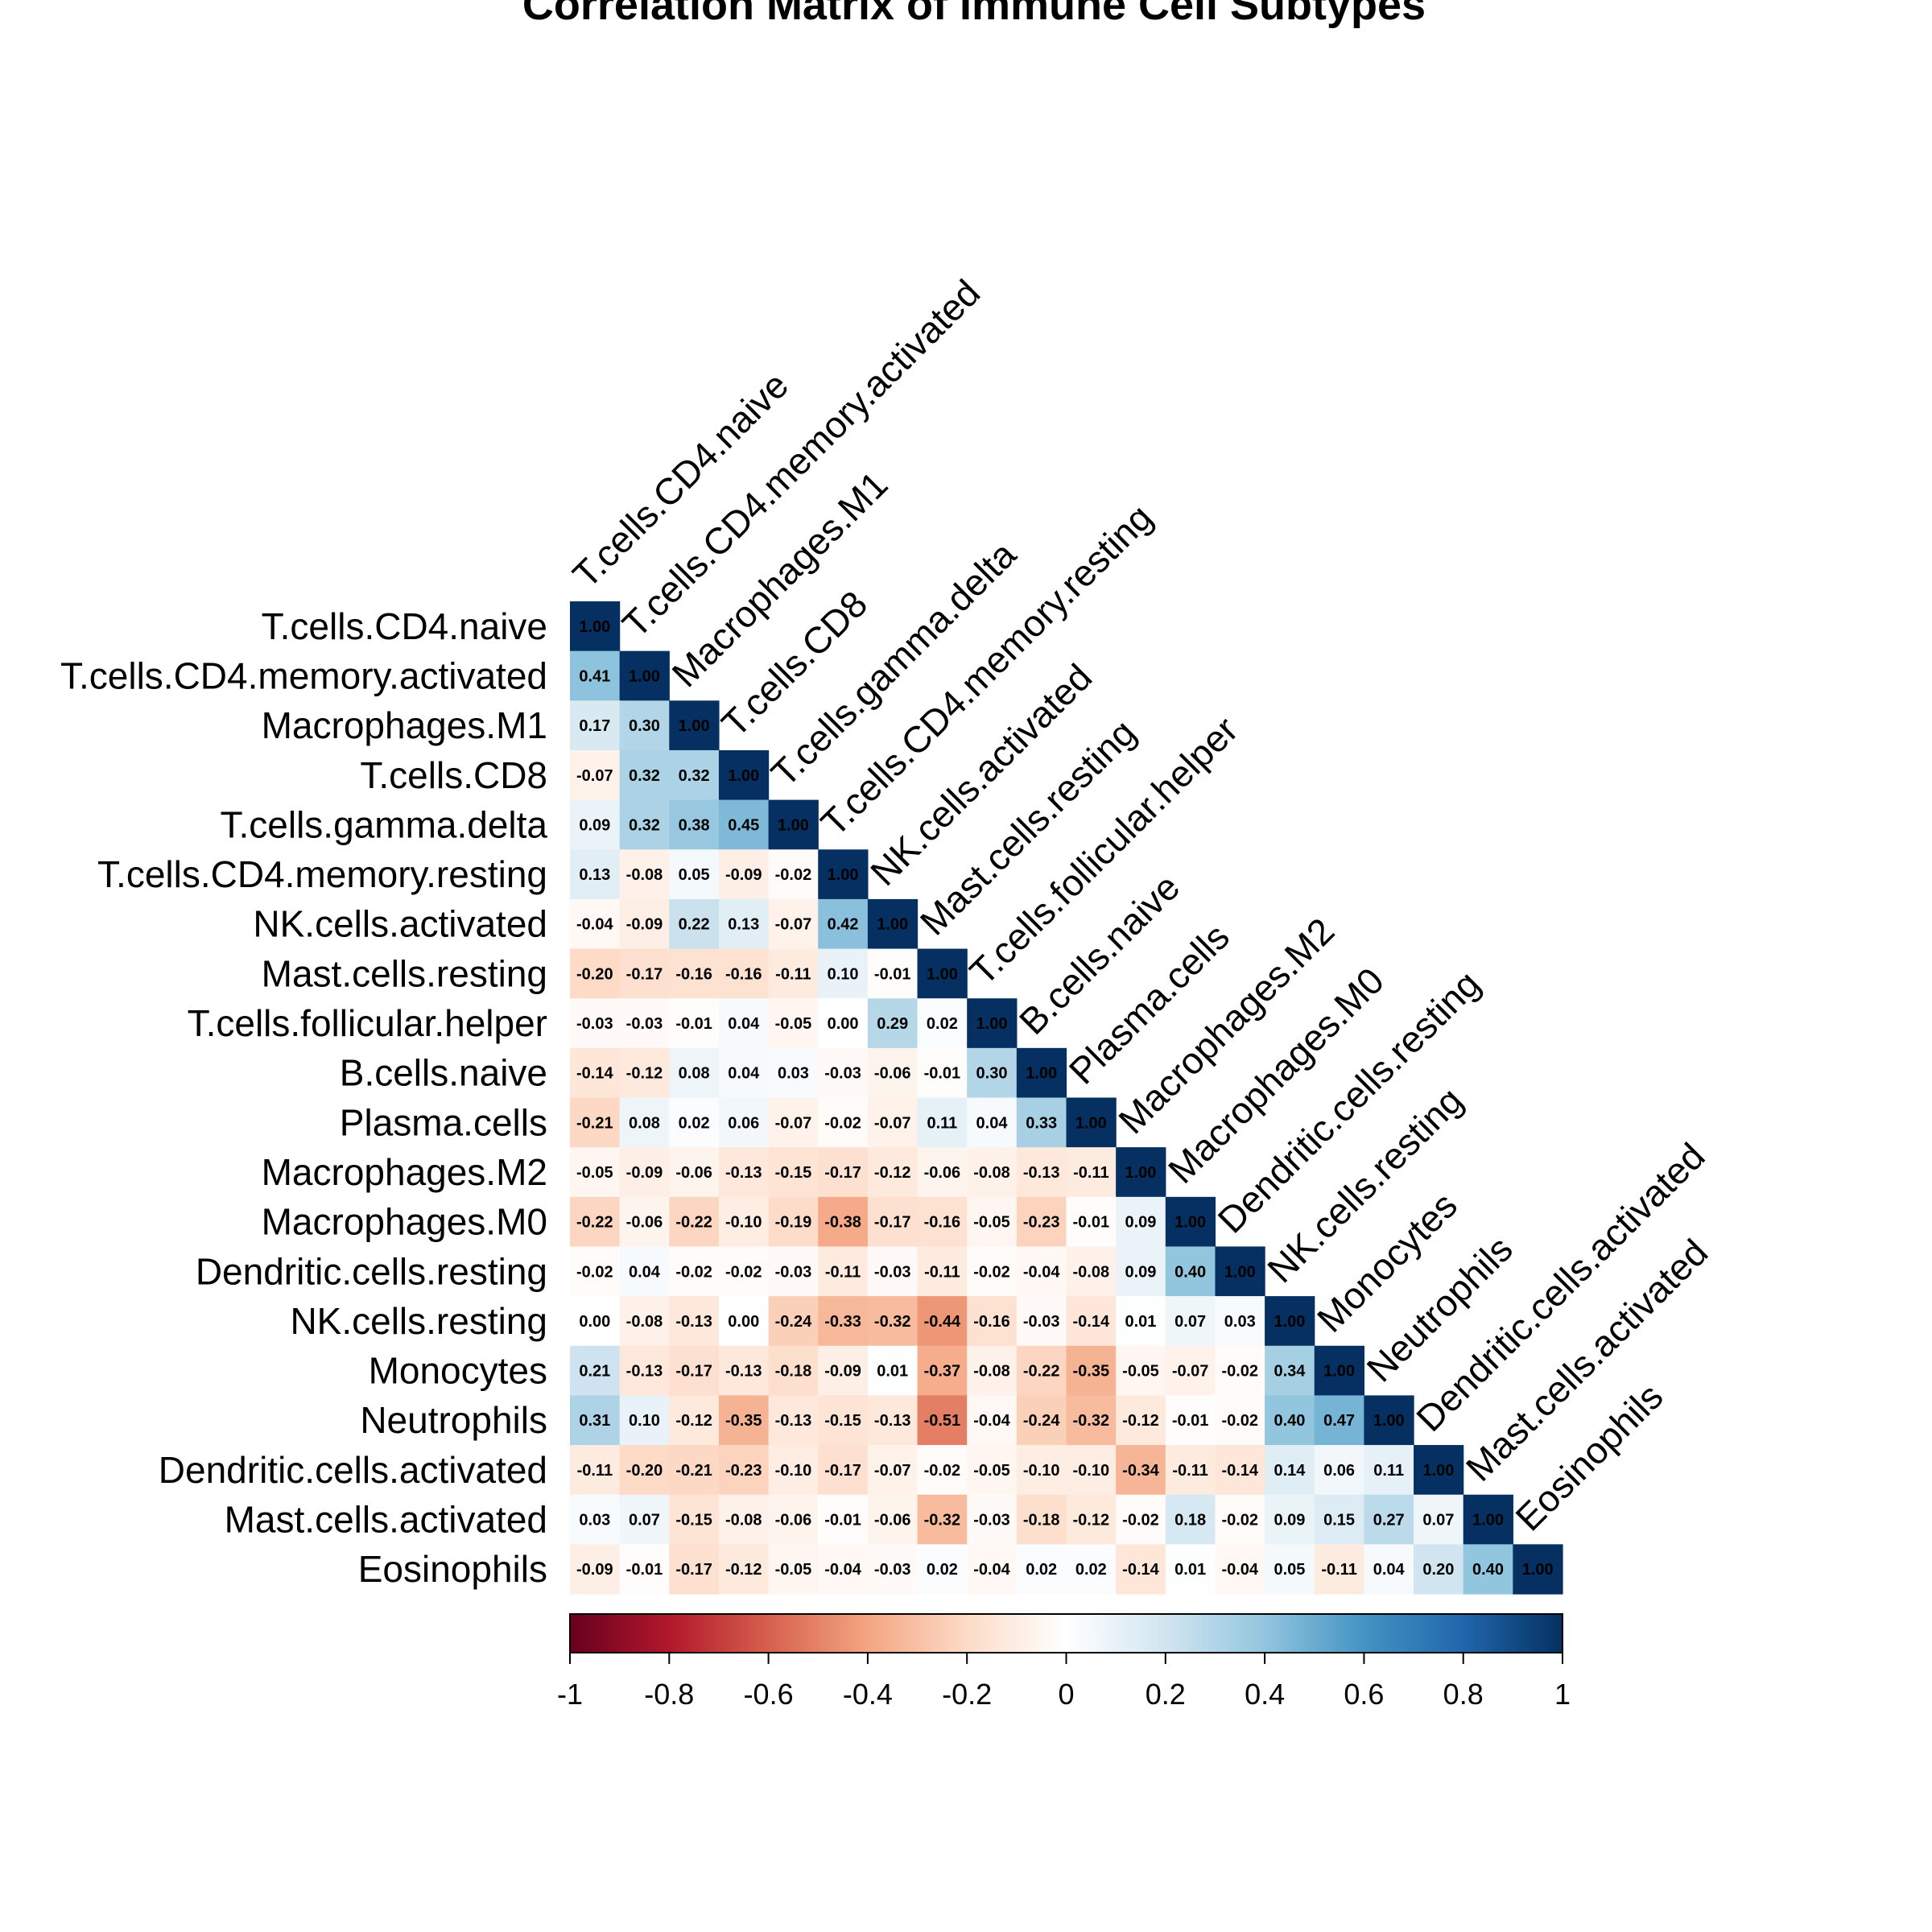 The image size is (1932, 1932). What do you see at coordinates (594, 1123) in the screenshot?
I see `cell-value-label: -0.21` at bounding box center [594, 1123].